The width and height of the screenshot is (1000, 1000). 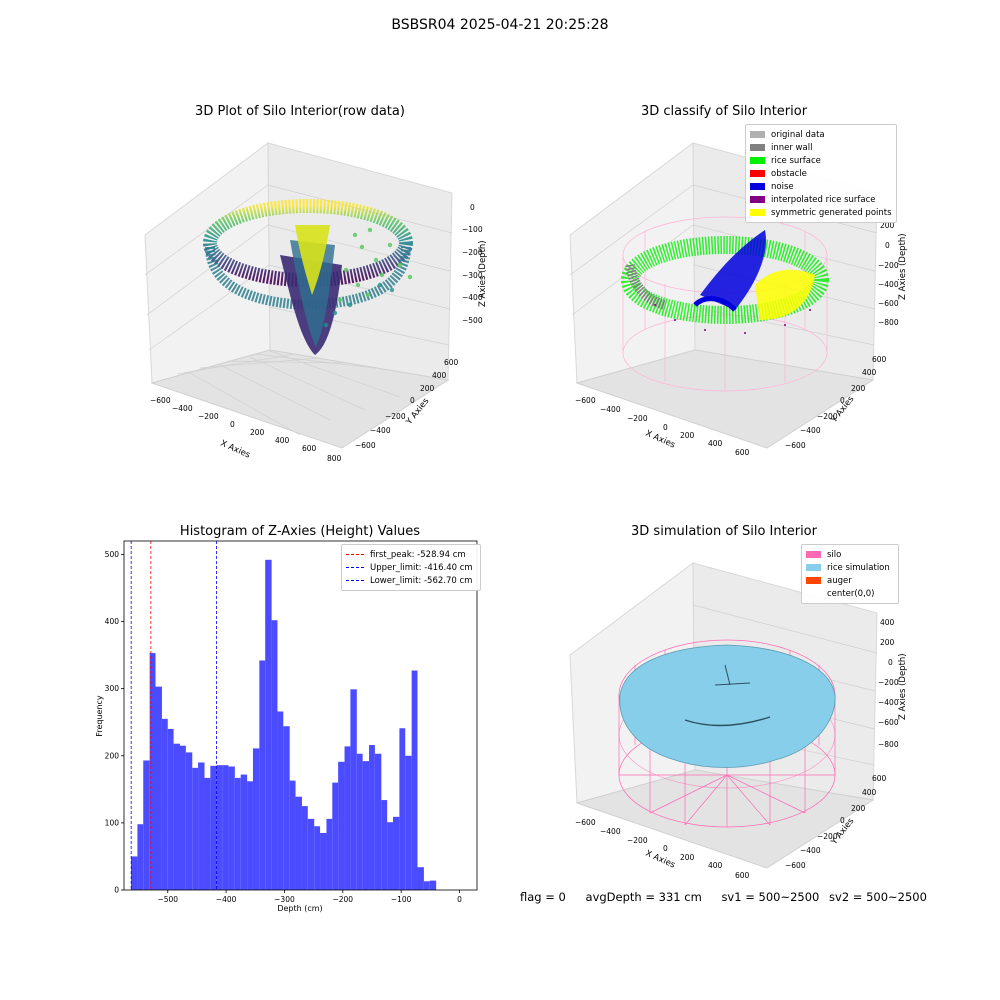 I want to click on plot1-z-ticks: 0 −100 −200 −300 −400 −500, so click(x=472, y=264).